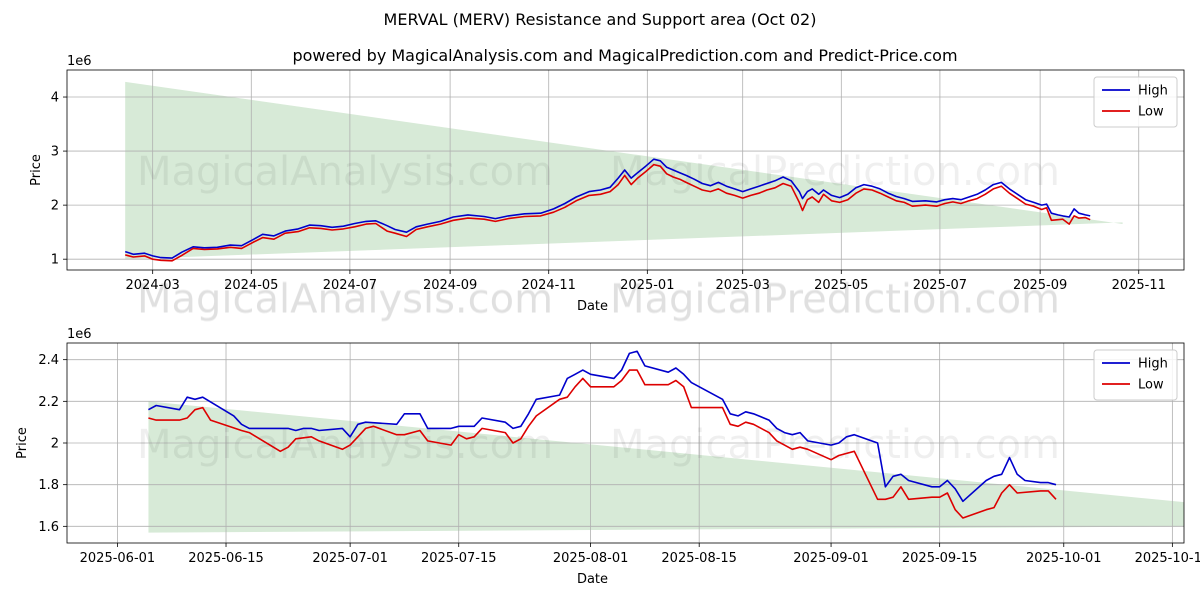 This screenshot has width=1200, height=600. I want to click on top-x-tick-label: 2025-09, so click(1040, 285).